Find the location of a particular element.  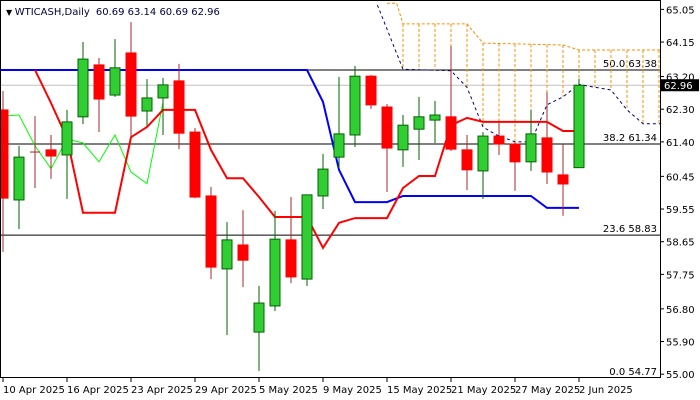

y-tick-label: 65.05 is located at coordinates (680, 10).